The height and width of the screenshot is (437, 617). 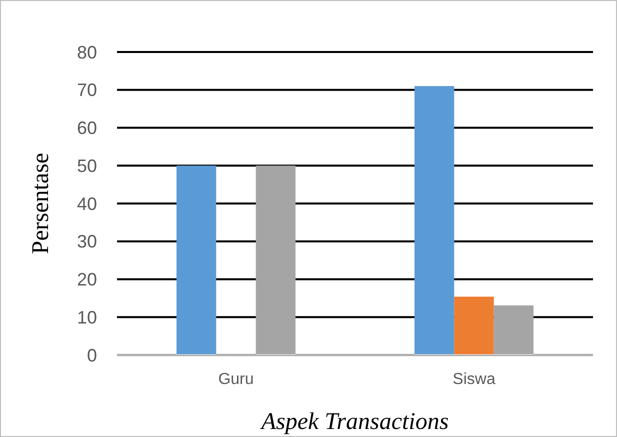 I want to click on y-tick-label: 20, so click(x=86, y=280).